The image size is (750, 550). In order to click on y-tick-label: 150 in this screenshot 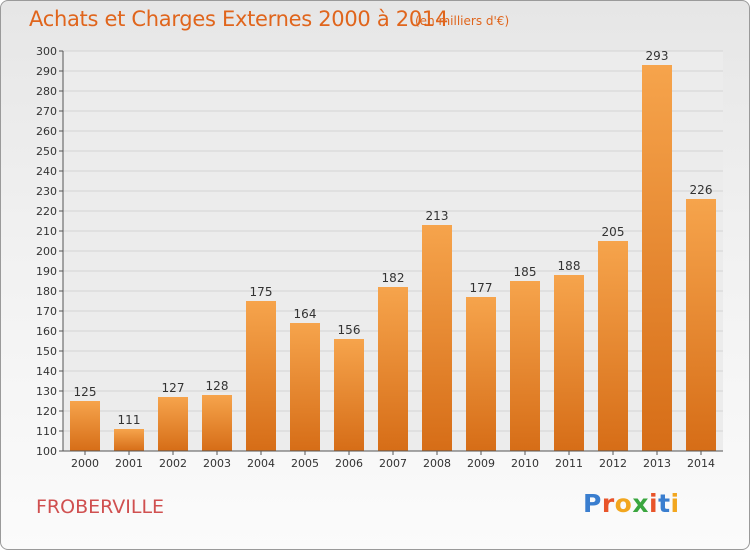, I will do `click(46, 351)`.